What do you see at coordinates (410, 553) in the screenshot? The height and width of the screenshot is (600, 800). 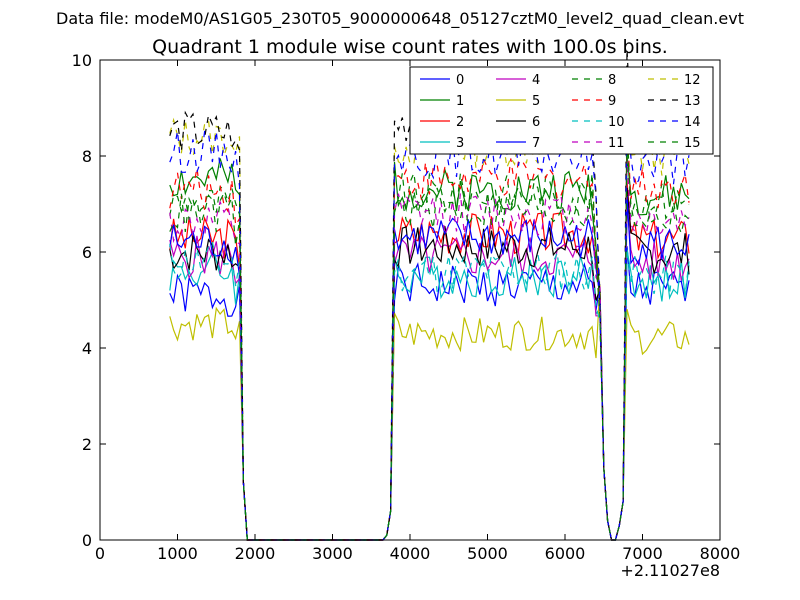 I see `x-tick-label: 4000` at bounding box center [410, 553].